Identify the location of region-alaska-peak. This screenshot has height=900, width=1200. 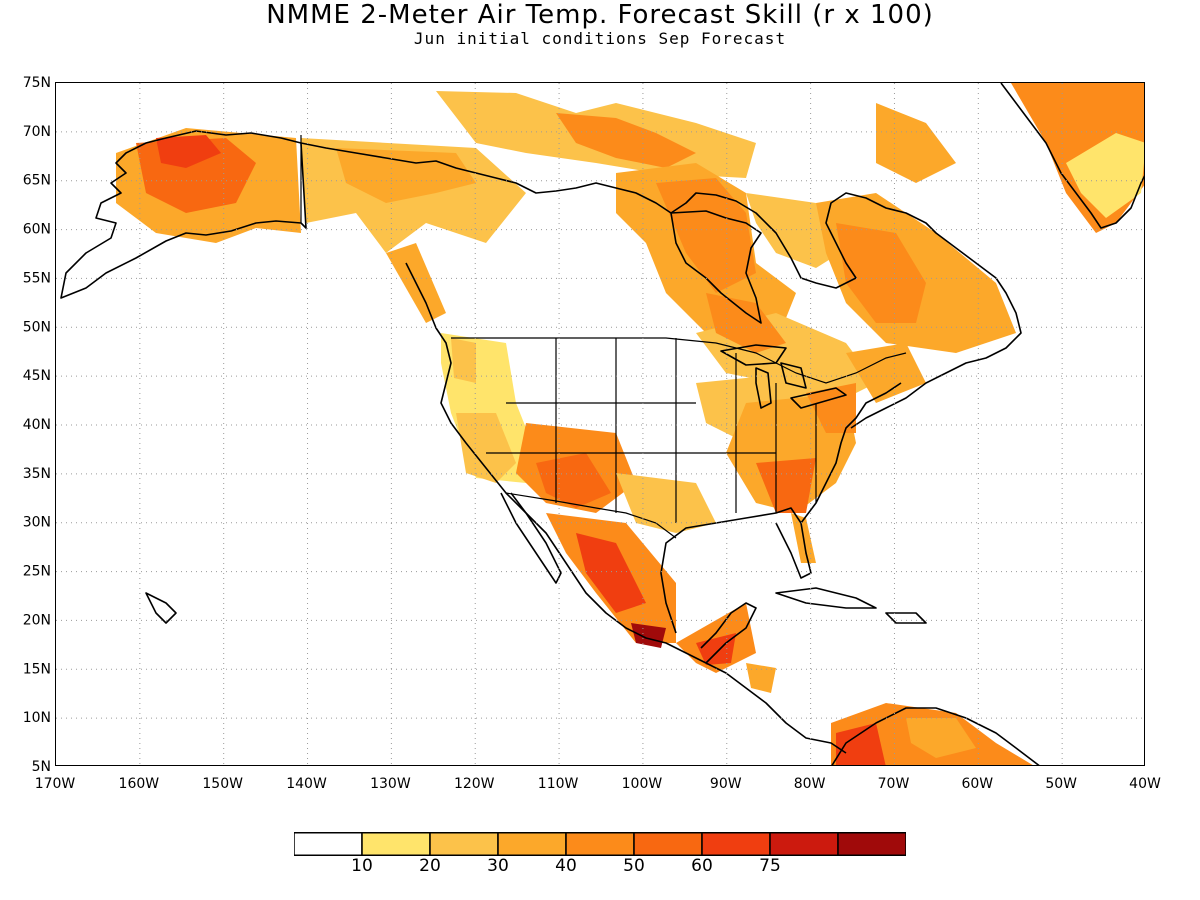
(188, 151).